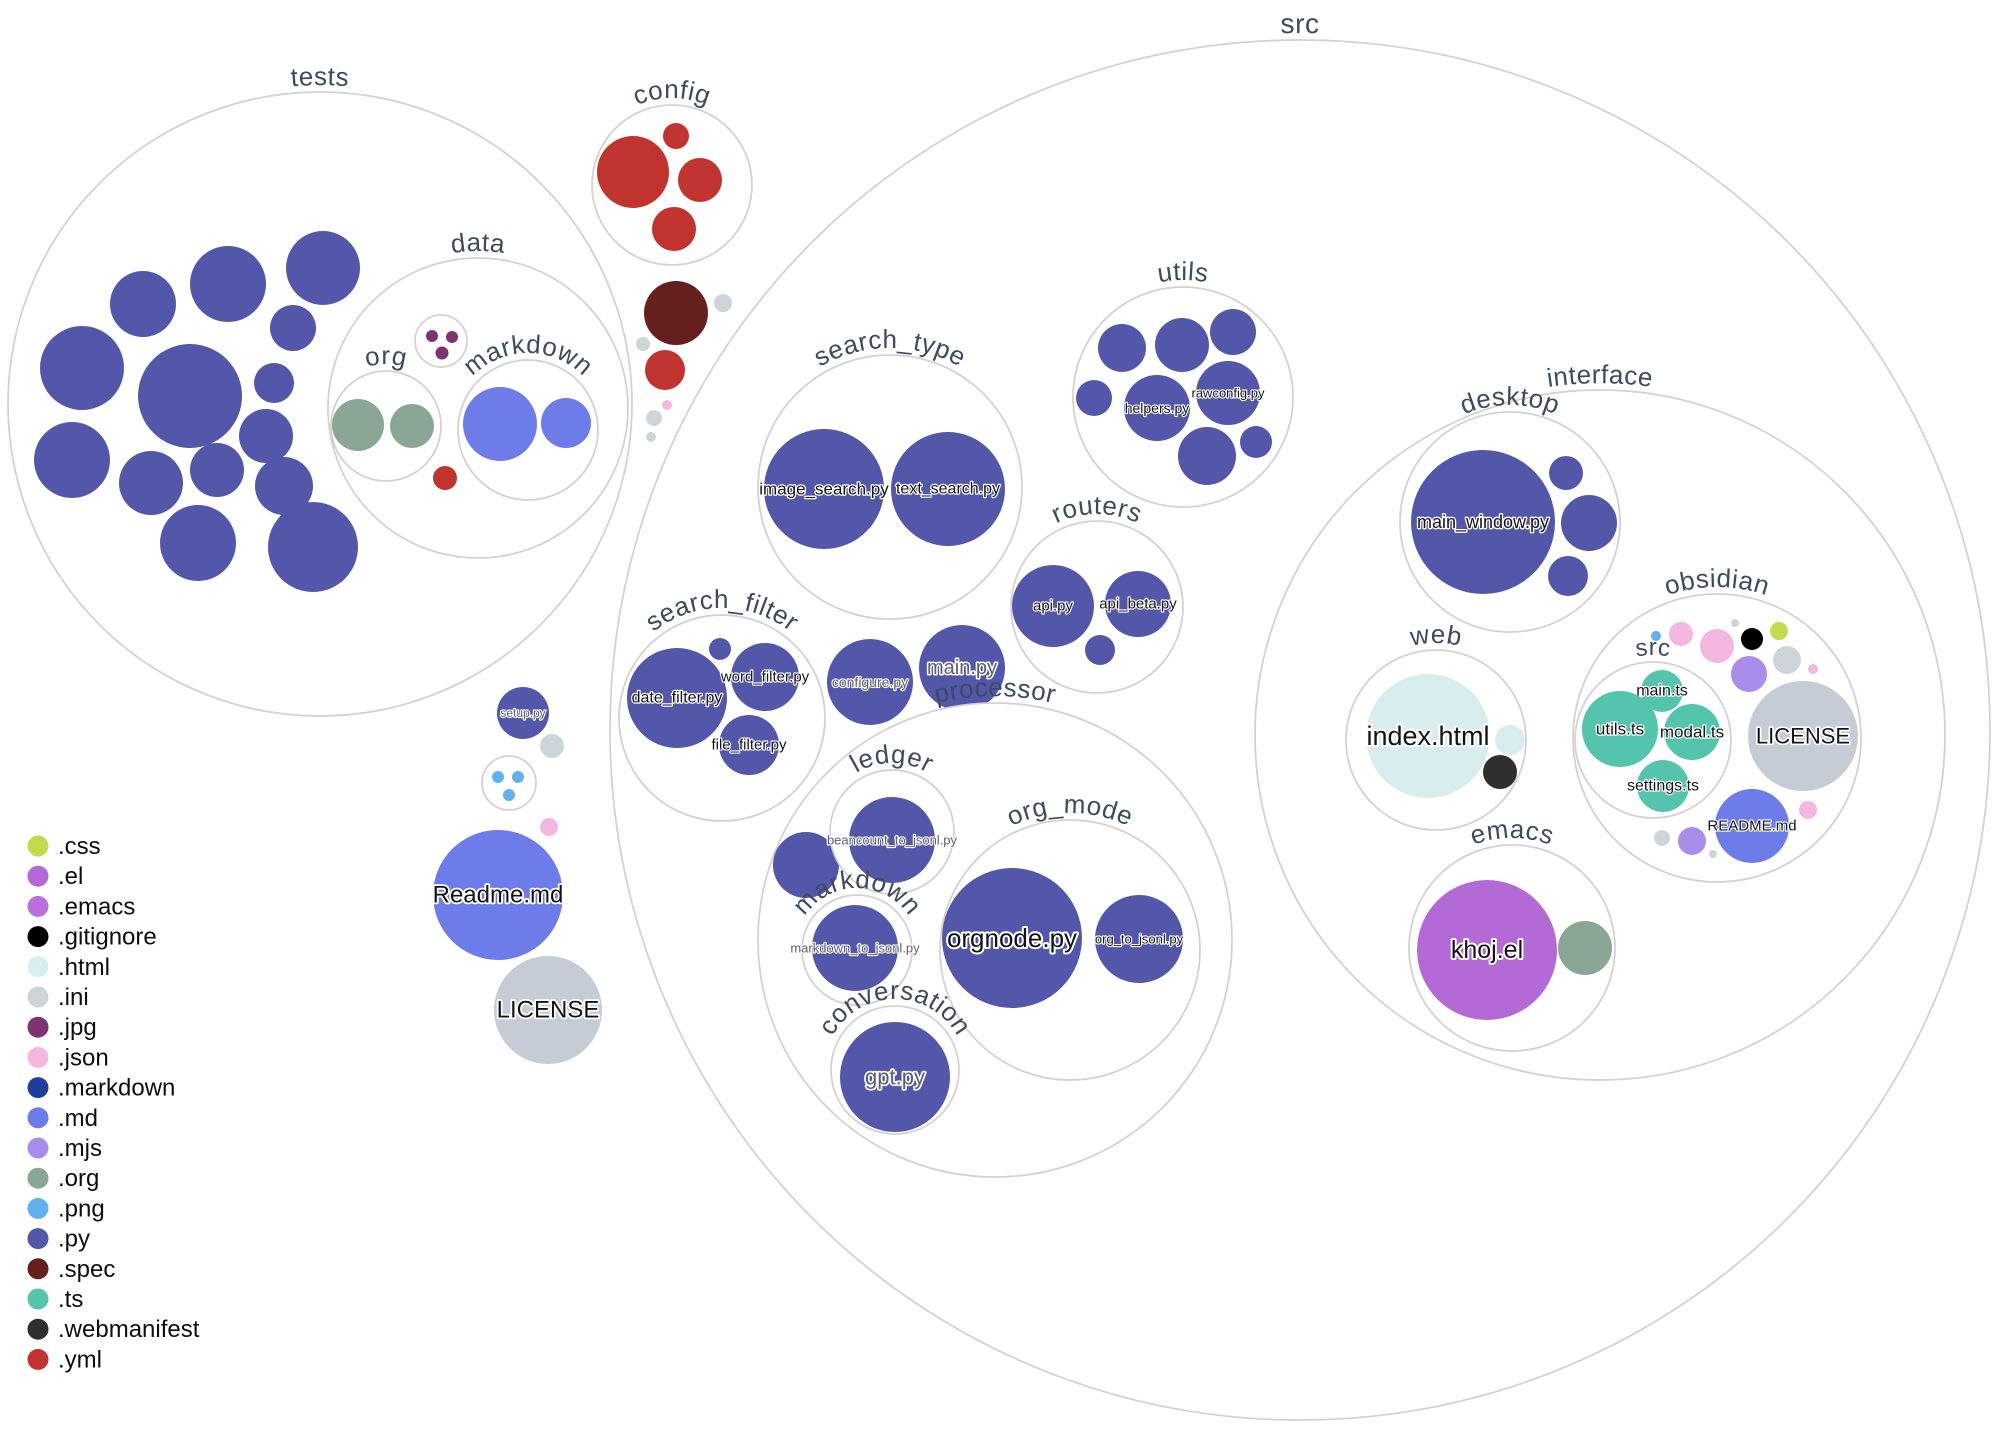 The image size is (1995, 1451). What do you see at coordinates (523, 713) in the screenshot?
I see `file-setup-py-circle` at bounding box center [523, 713].